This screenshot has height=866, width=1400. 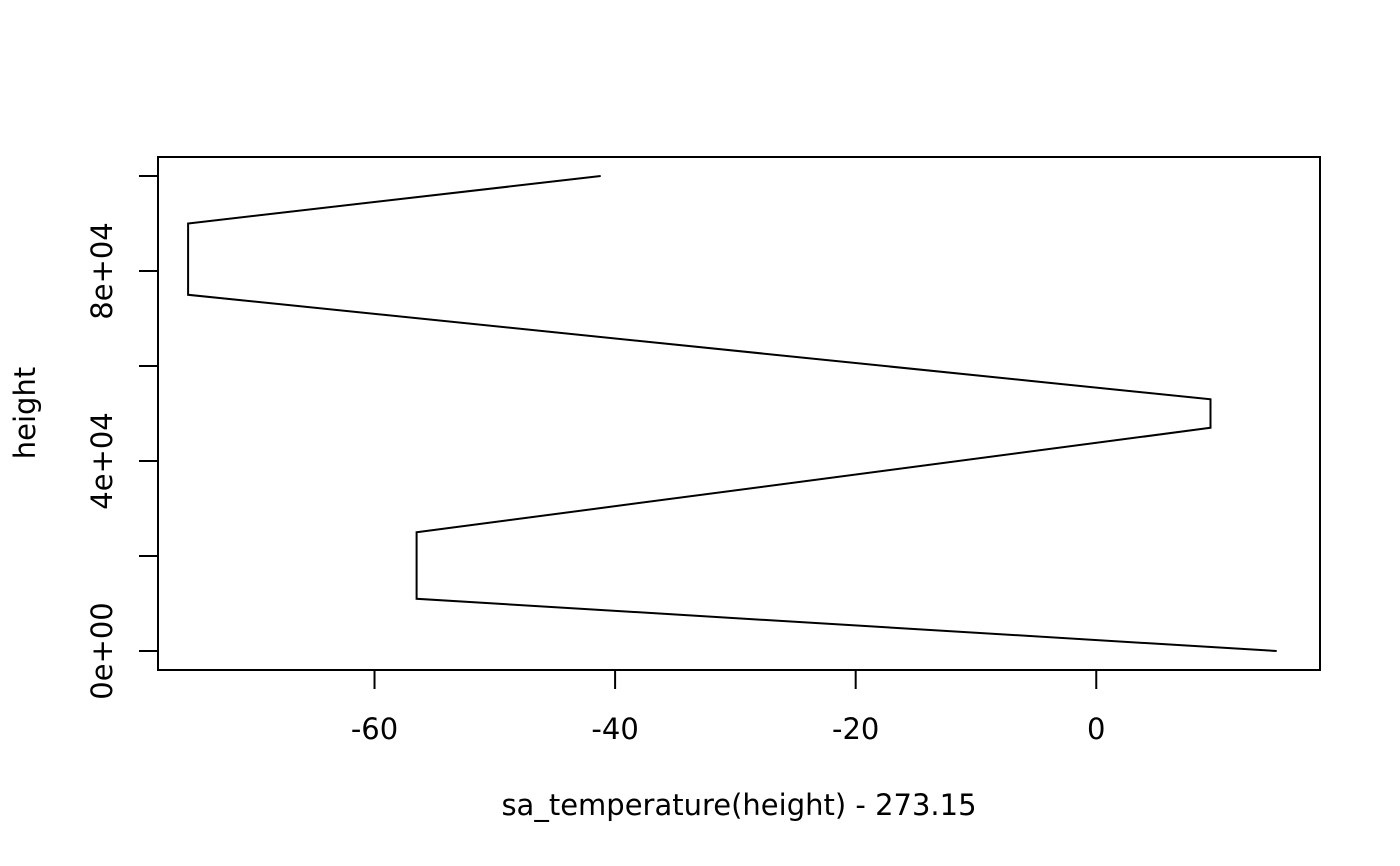 What do you see at coordinates (1096, 729) in the screenshot?
I see `x-tick-label: 0` at bounding box center [1096, 729].